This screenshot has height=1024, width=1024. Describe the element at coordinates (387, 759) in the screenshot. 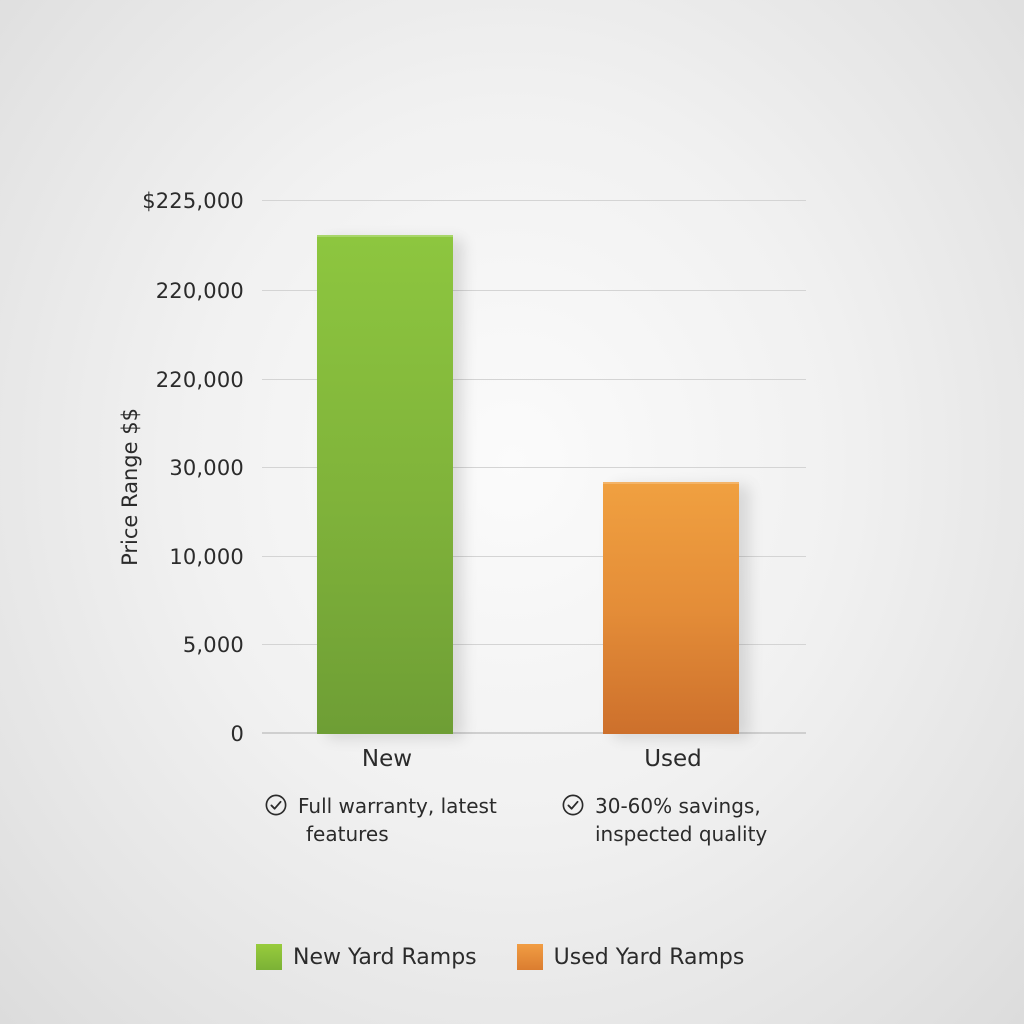

I see `x-category-label-new: New` at that location.